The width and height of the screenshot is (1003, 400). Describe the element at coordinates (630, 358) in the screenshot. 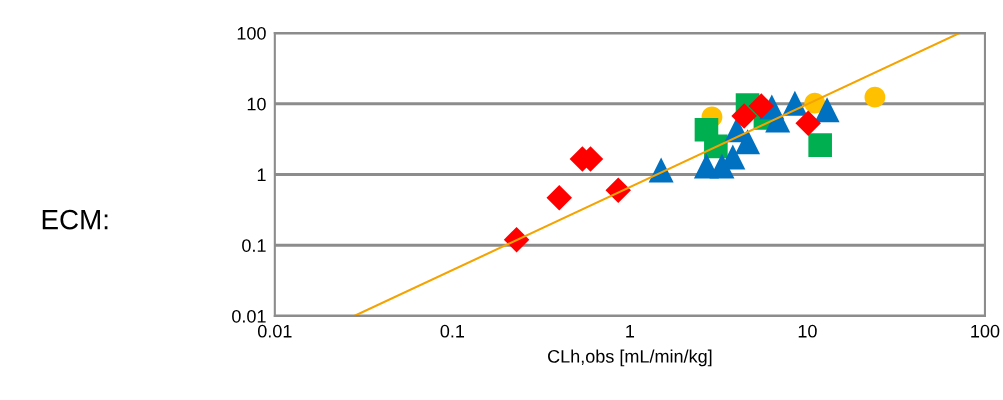

I see `x-axis-title: CLh,obs [mL/min/kg]` at that location.